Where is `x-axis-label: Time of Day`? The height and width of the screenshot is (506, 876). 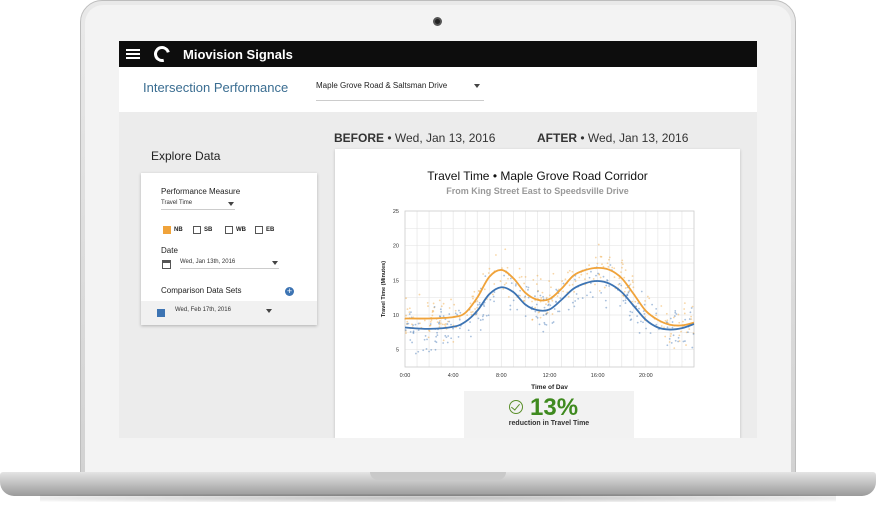 x-axis-label: Time of Day is located at coordinates (549, 386).